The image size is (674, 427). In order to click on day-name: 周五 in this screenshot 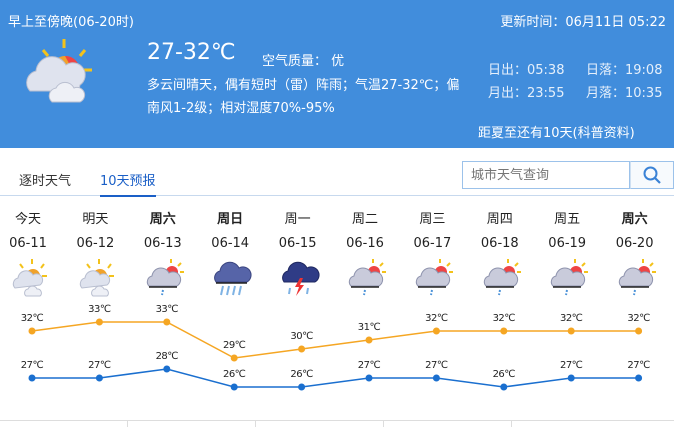, I will do `click(567, 219)`.